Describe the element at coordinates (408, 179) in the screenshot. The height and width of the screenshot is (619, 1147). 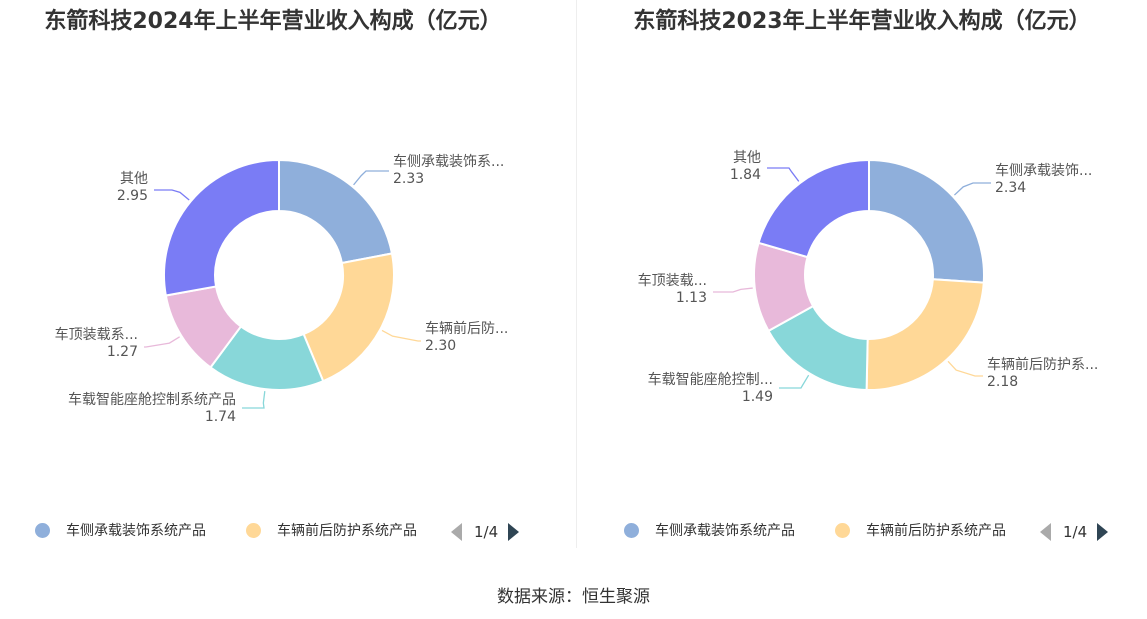
I see `slice-value-label: 2.33` at that location.